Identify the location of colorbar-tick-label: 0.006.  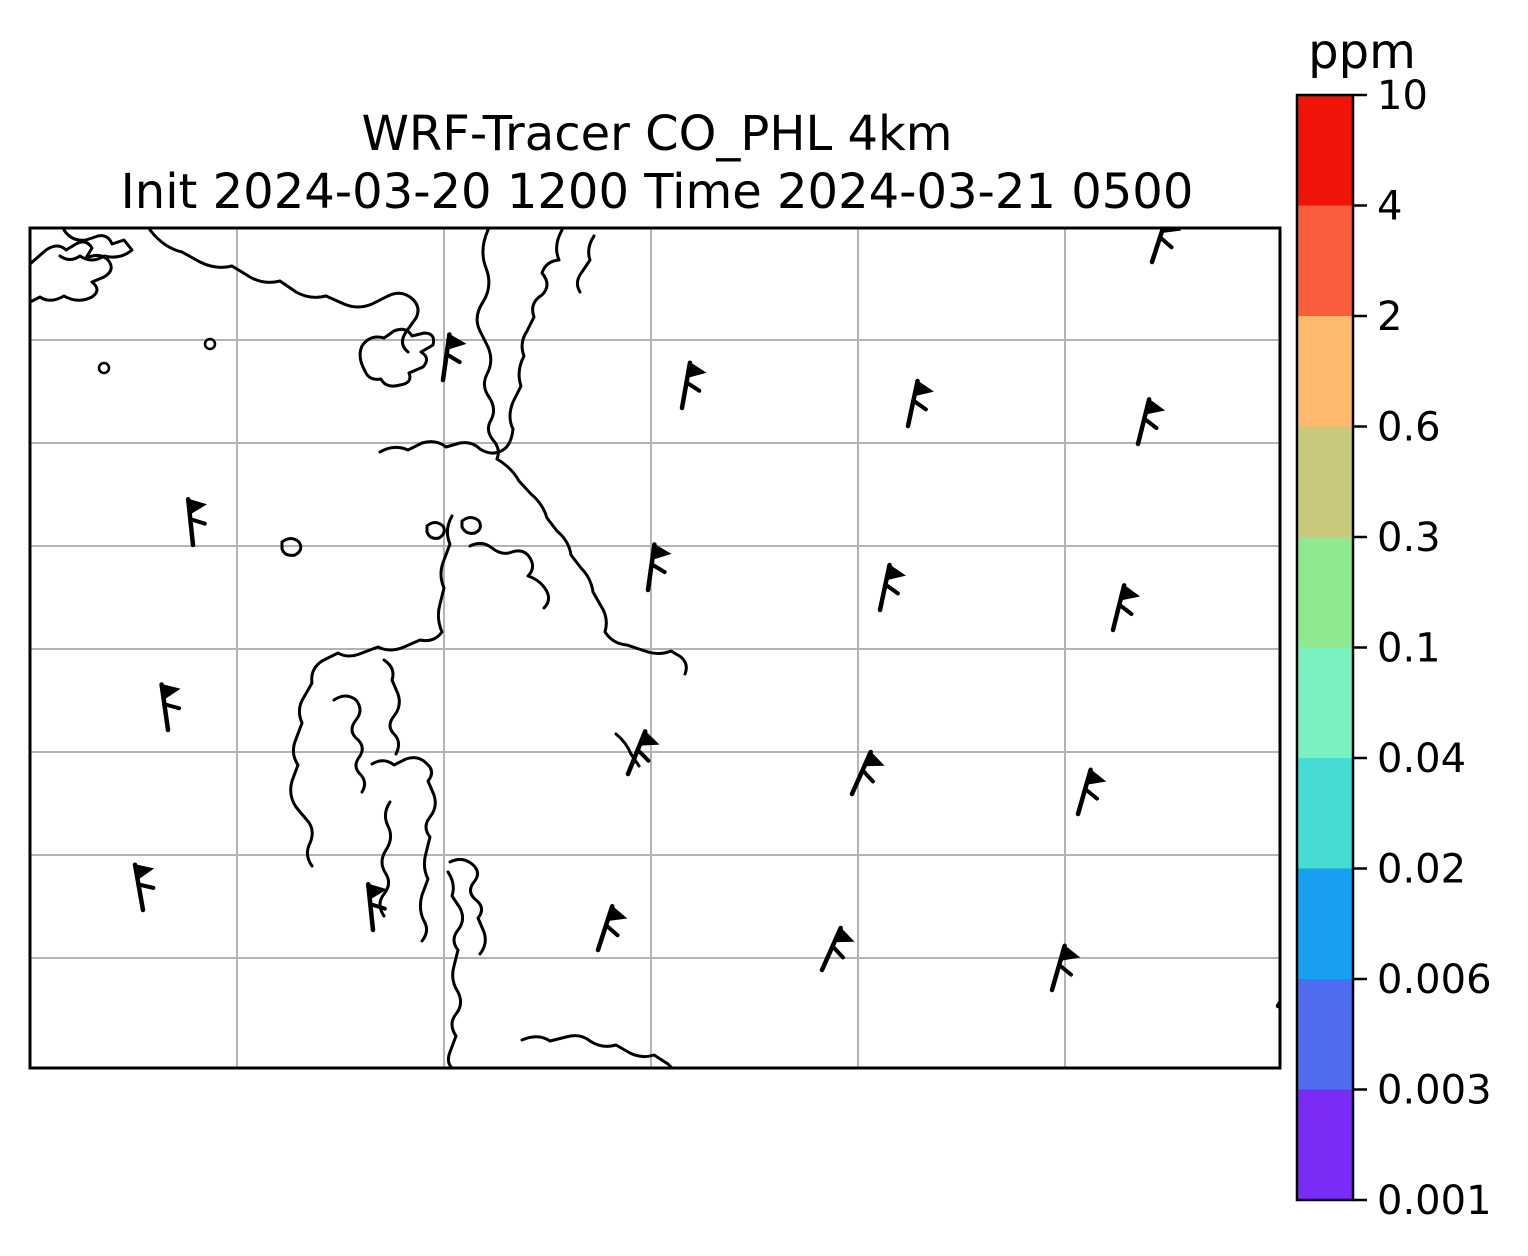
(1434, 980).